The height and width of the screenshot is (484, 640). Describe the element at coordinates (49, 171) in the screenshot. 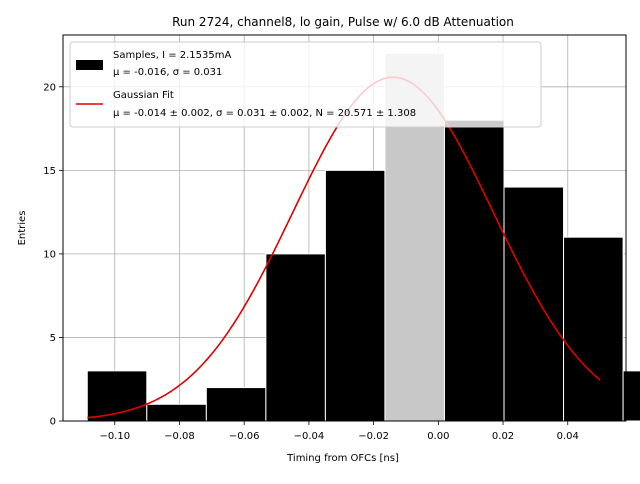

I see `y-tick-label: 15` at that location.